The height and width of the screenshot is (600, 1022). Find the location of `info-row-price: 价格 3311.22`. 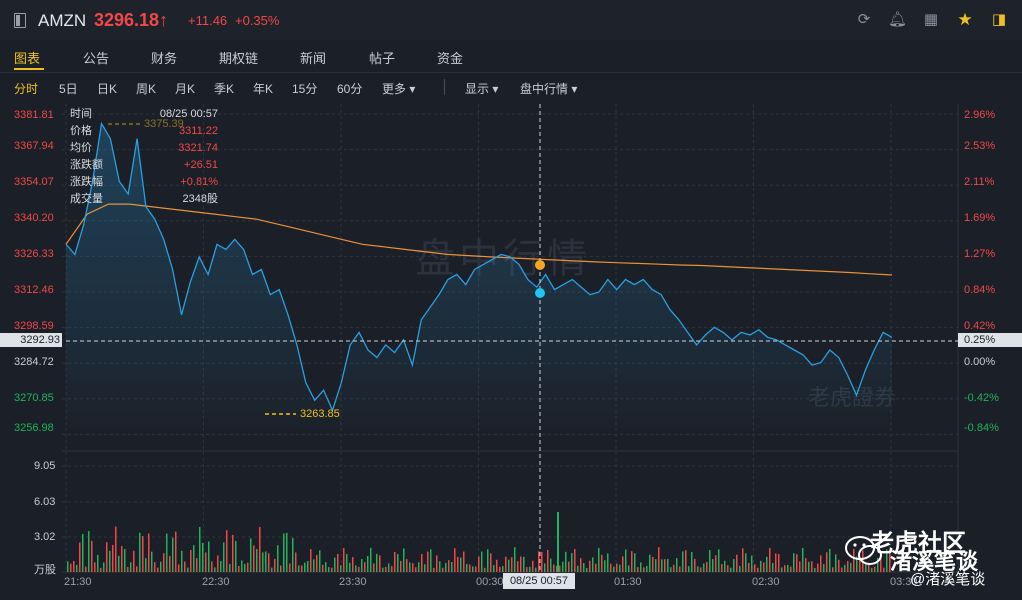

info-row-price: 价格 3311.22 is located at coordinates (143, 131).